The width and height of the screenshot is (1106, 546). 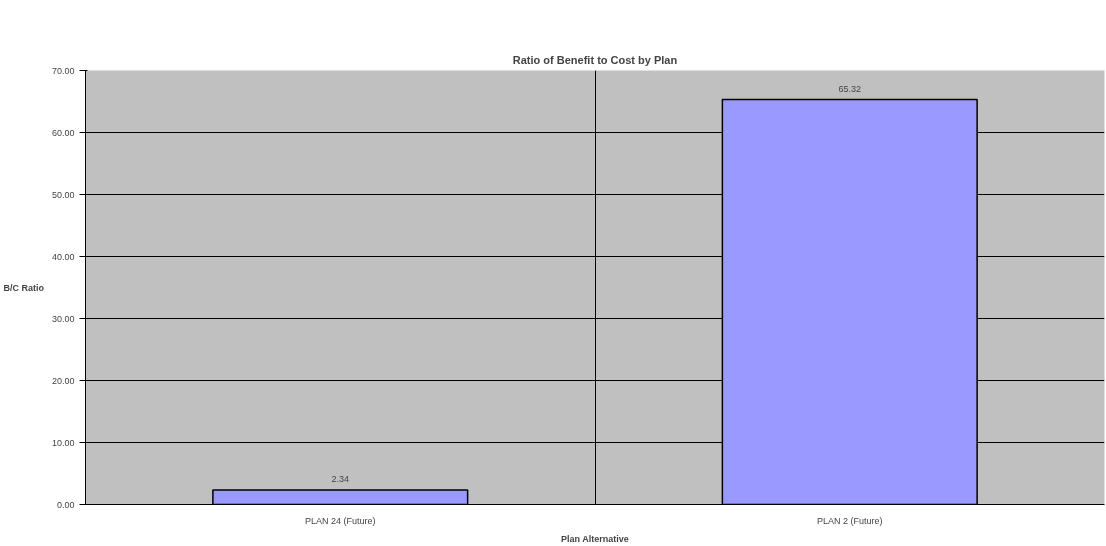 I want to click on data-label: 2.34, so click(x=340, y=478).